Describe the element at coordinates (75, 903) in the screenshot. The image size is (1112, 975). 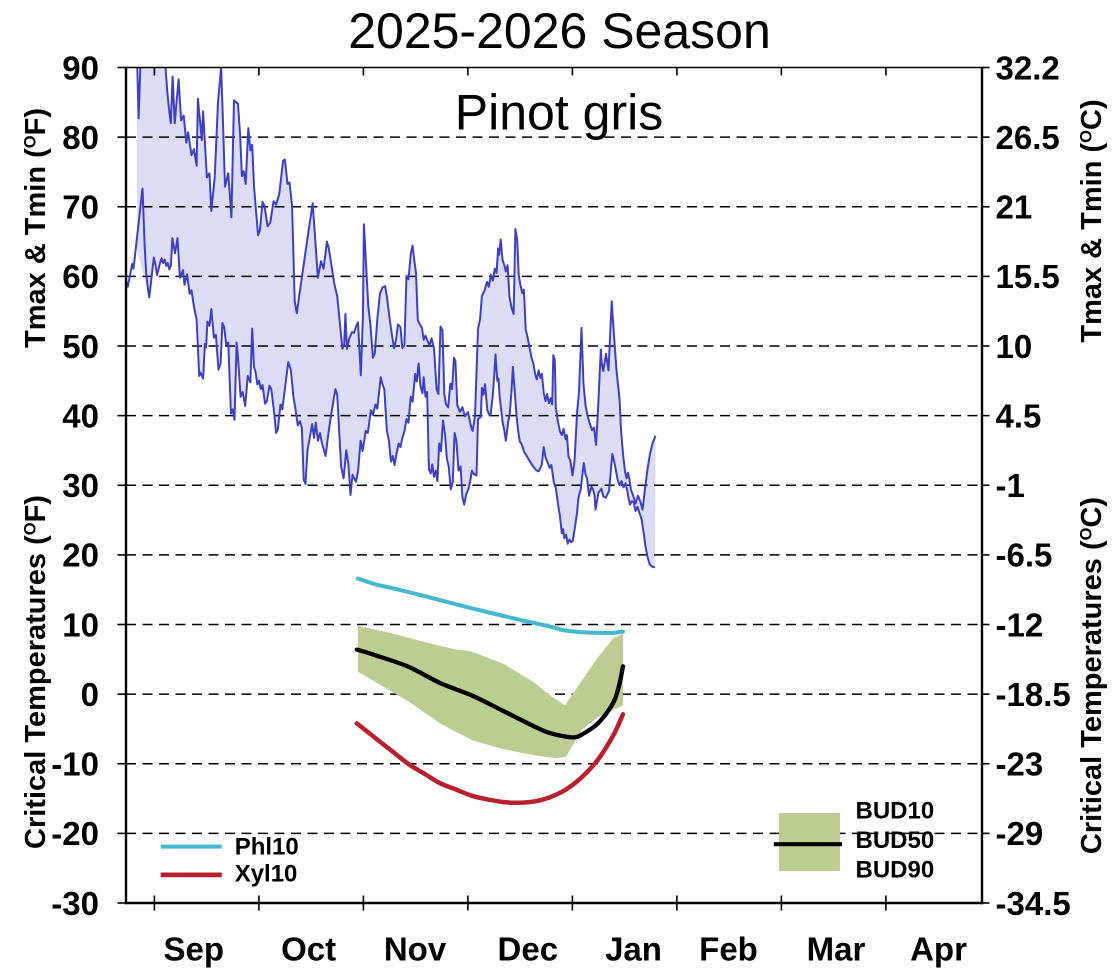
I see `svg-text: -30` at that location.